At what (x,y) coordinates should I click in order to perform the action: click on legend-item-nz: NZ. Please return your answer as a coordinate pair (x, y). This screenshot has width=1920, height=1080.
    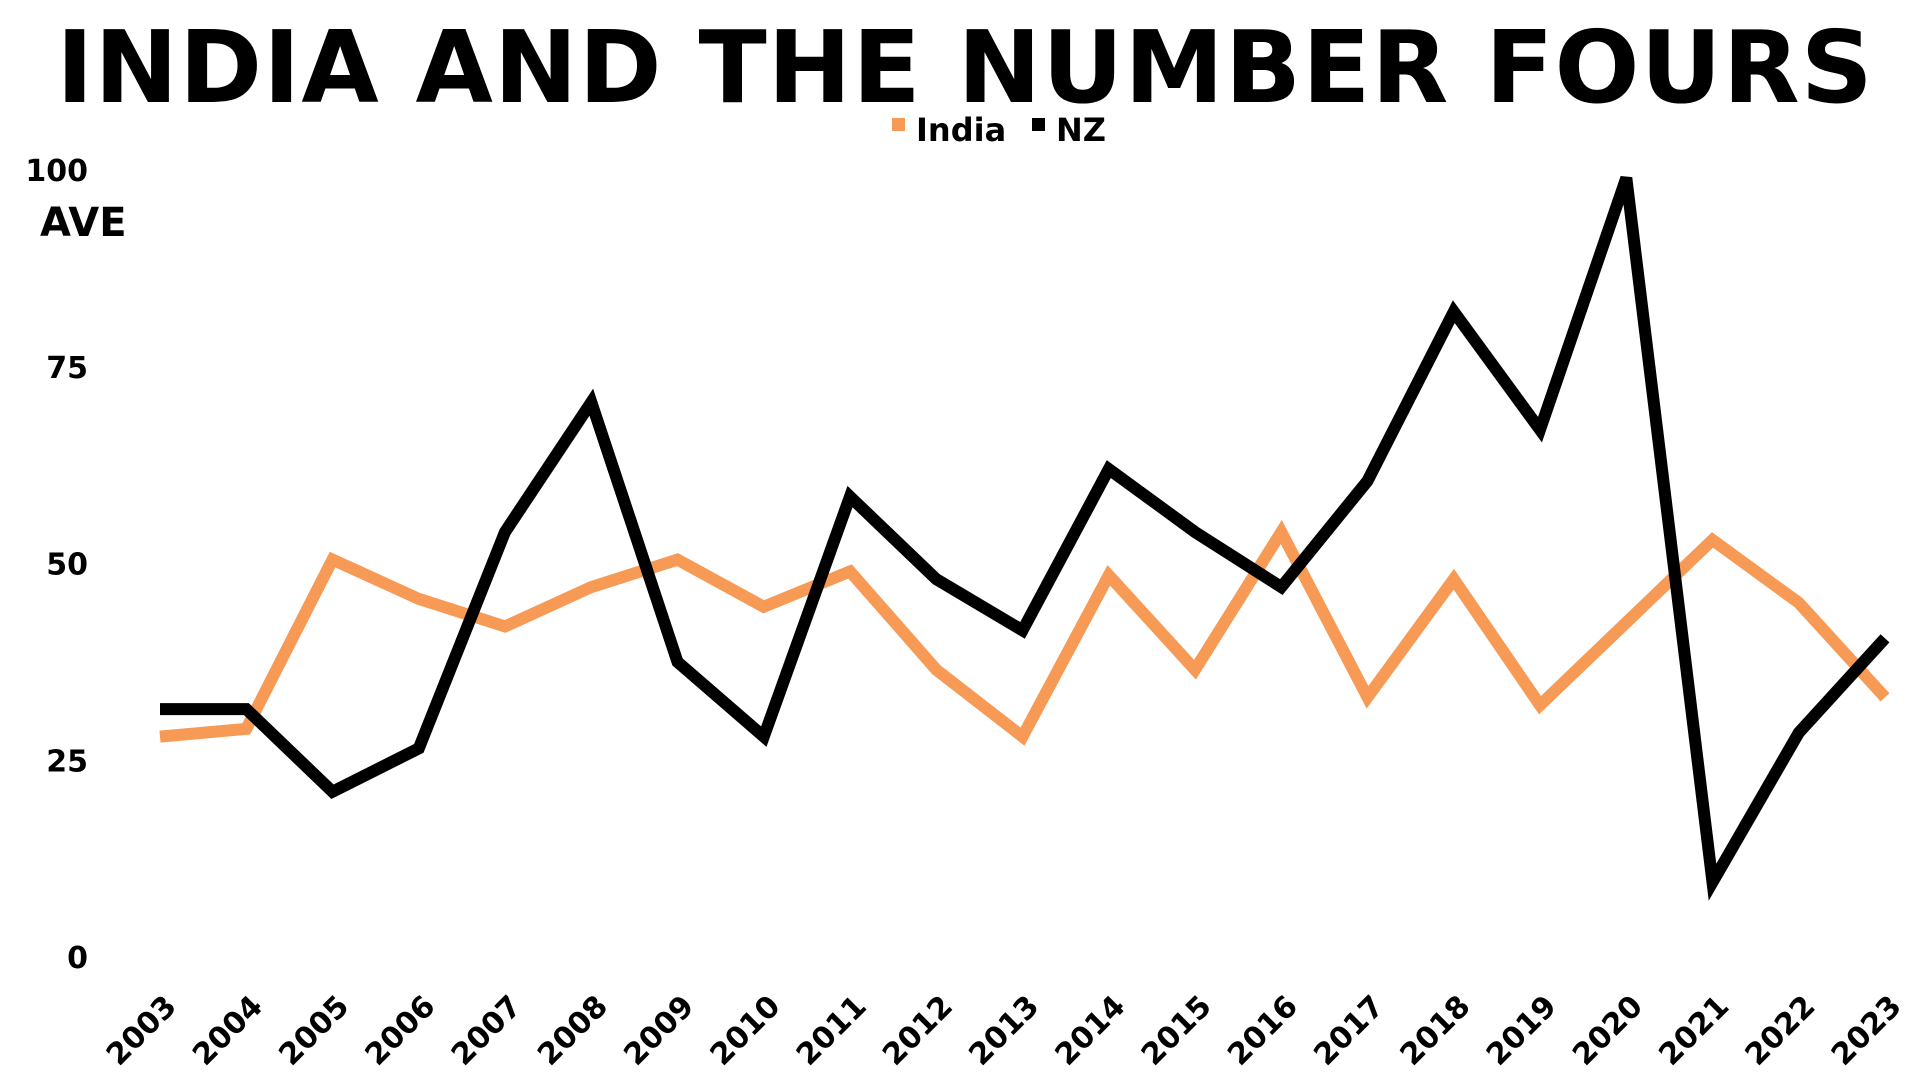
    Looking at the image, I should click on (1069, 130).